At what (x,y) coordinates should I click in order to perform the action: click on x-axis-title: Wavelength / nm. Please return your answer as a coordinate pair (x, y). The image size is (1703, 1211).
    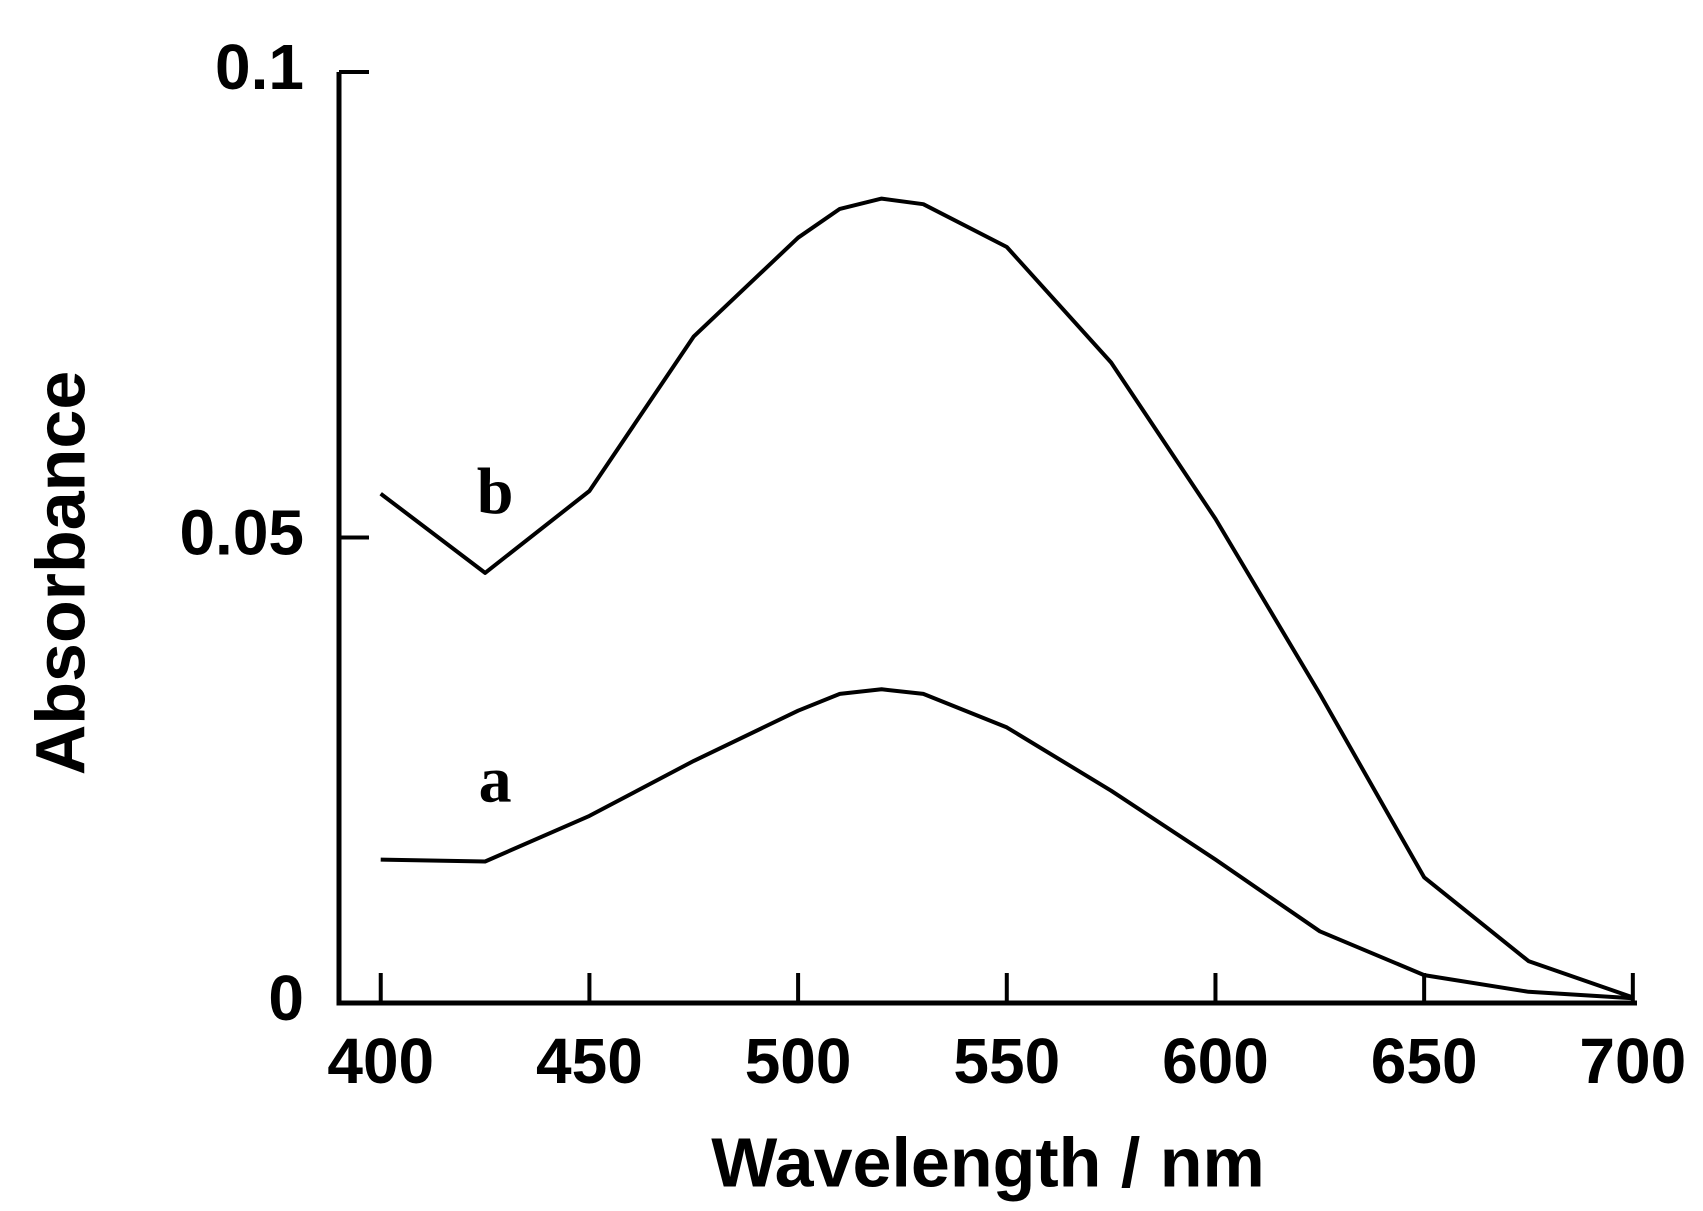
    Looking at the image, I should click on (988, 1162).